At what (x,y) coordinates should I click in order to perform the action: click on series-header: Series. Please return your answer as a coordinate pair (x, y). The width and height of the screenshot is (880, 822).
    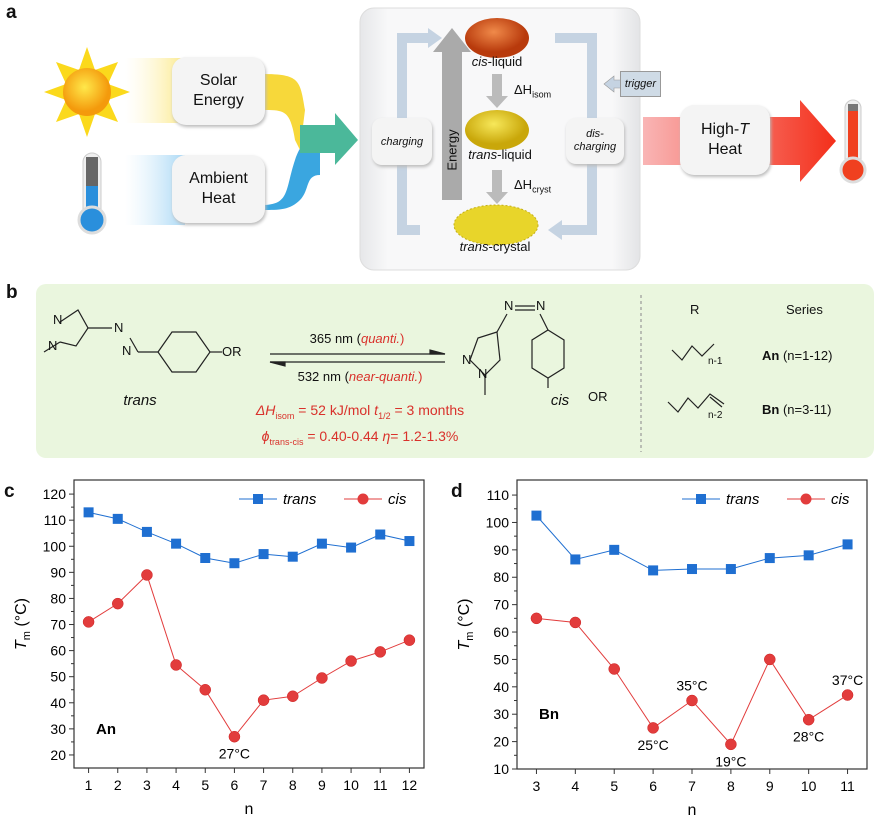
    Looking at the image, I should click on (804, 309).